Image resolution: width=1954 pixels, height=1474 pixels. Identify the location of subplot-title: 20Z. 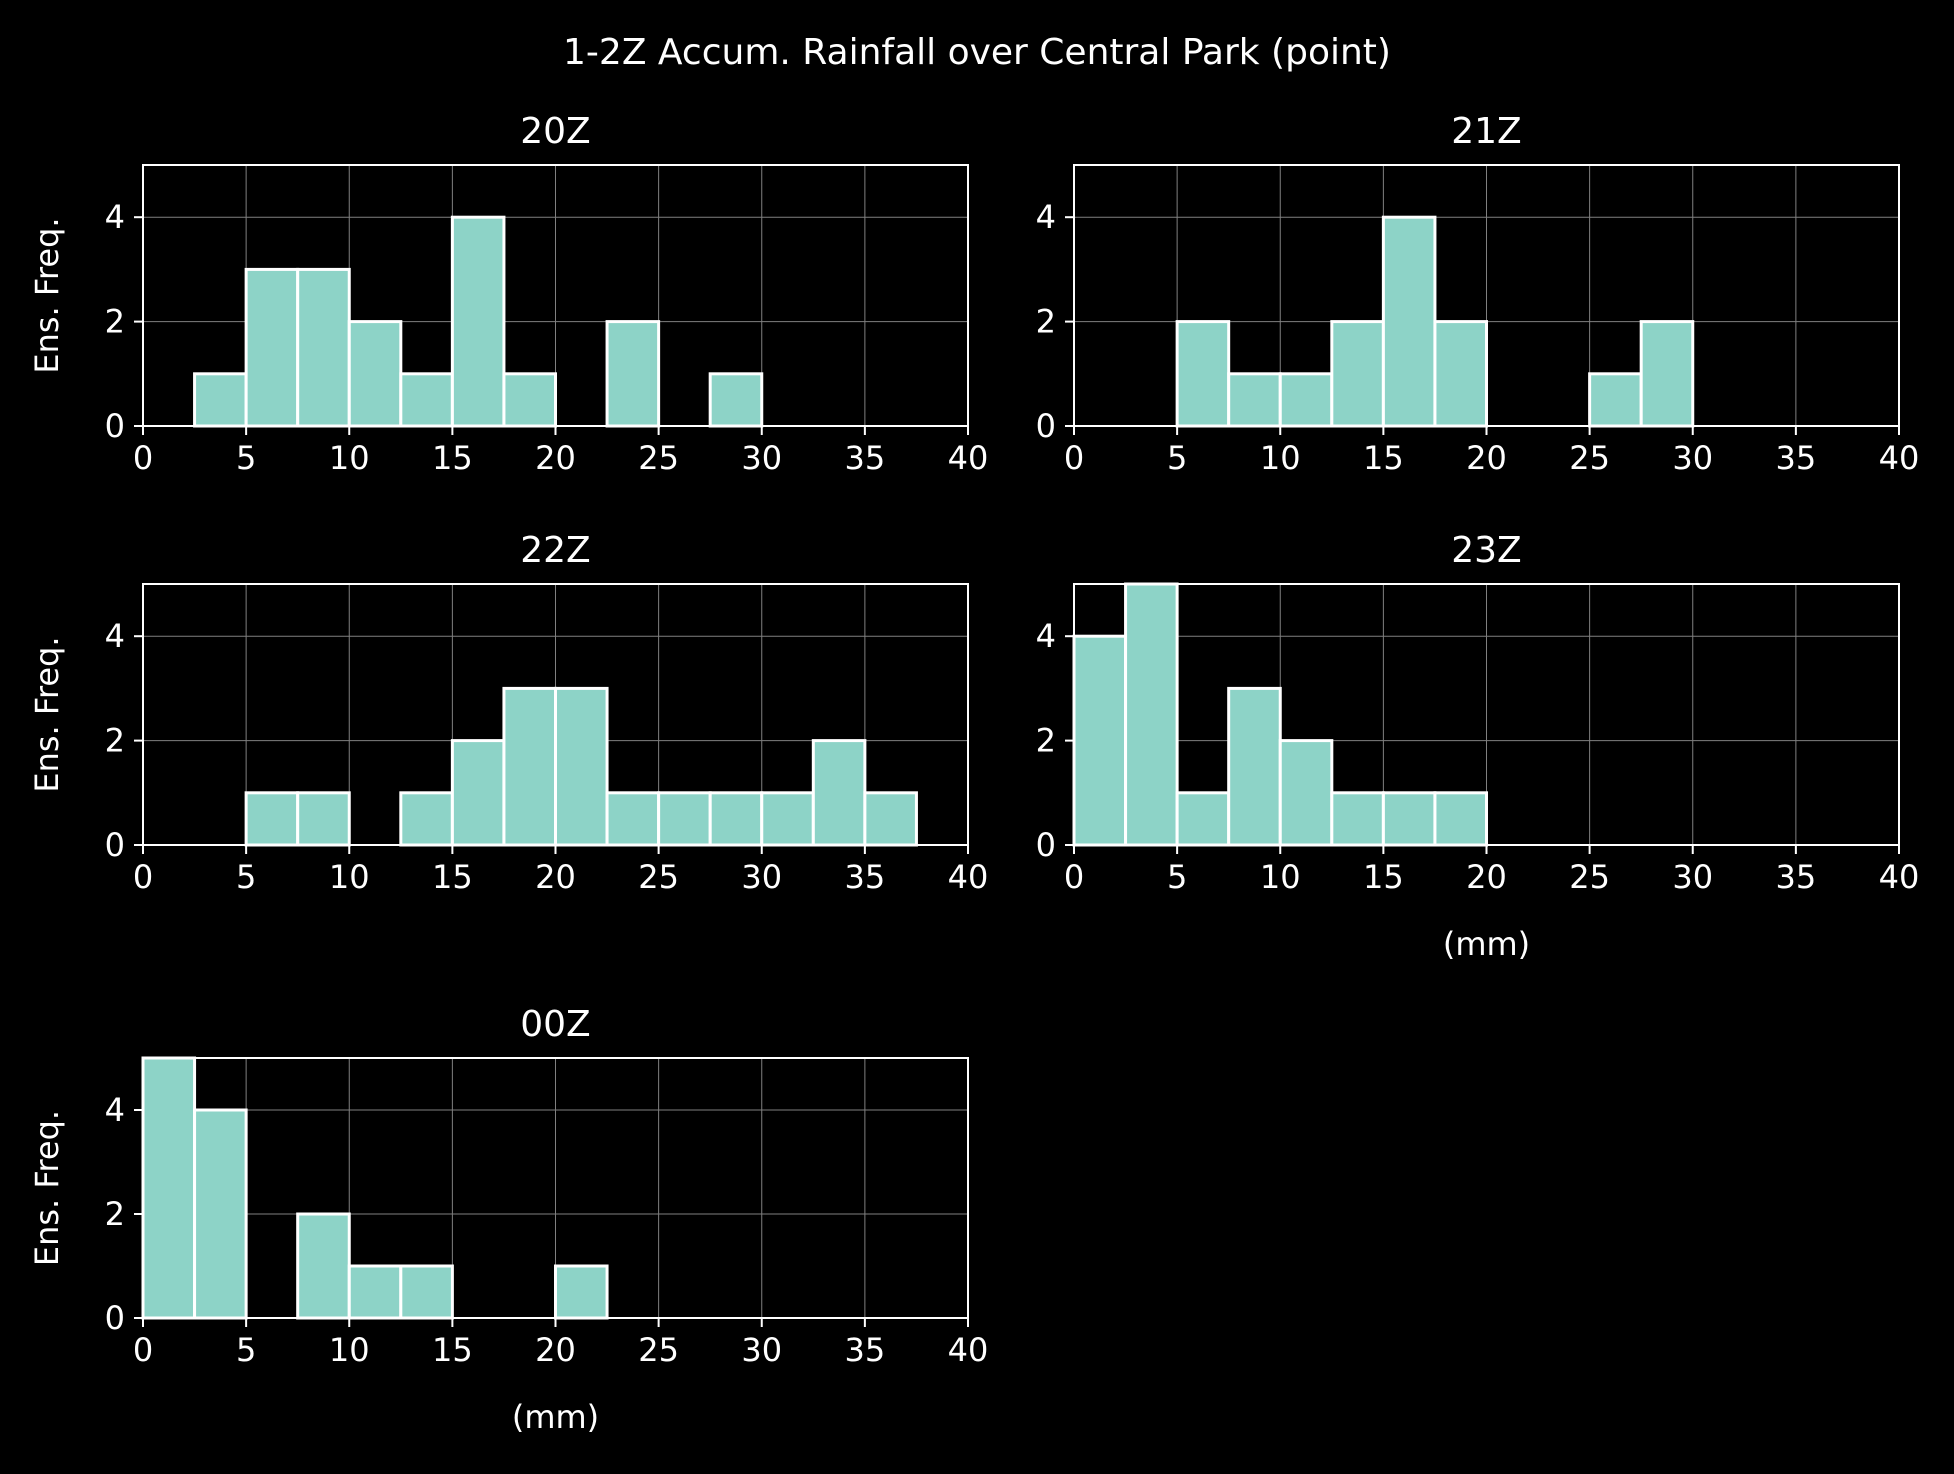
(555, 131).